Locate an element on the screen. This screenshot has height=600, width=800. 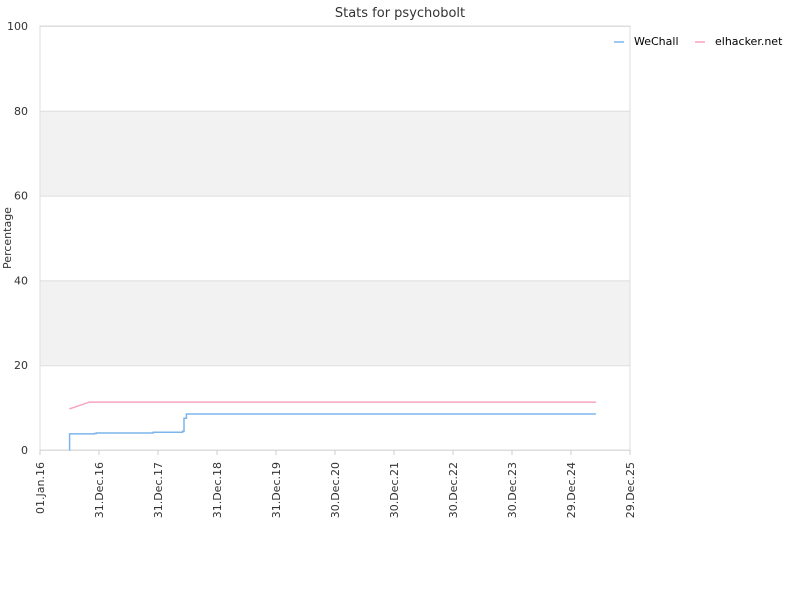
x-tick-label: 01.Jan.16 is located at coordinates (40, 488).